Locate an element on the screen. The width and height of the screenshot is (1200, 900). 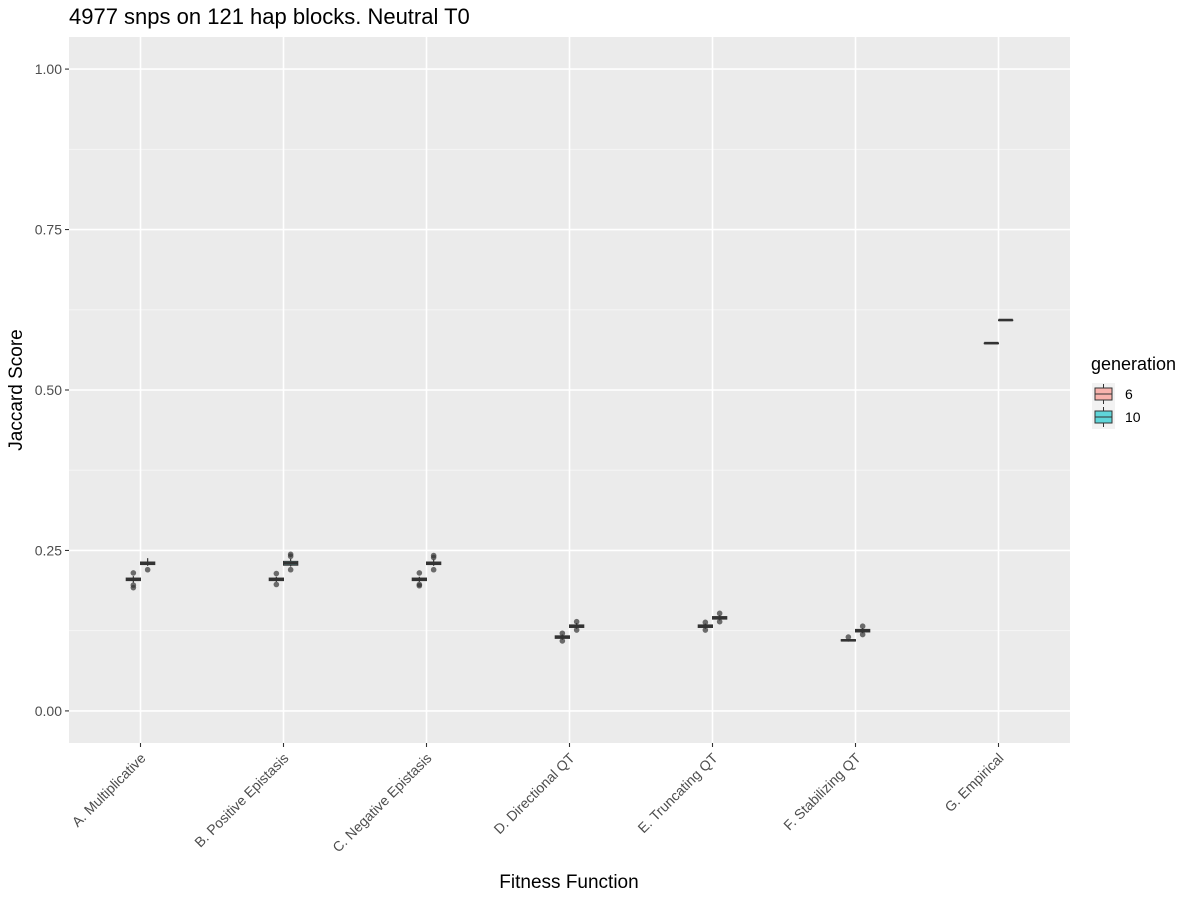
x-tick-label: D. Directional QT is located at coordinates (534, 793).